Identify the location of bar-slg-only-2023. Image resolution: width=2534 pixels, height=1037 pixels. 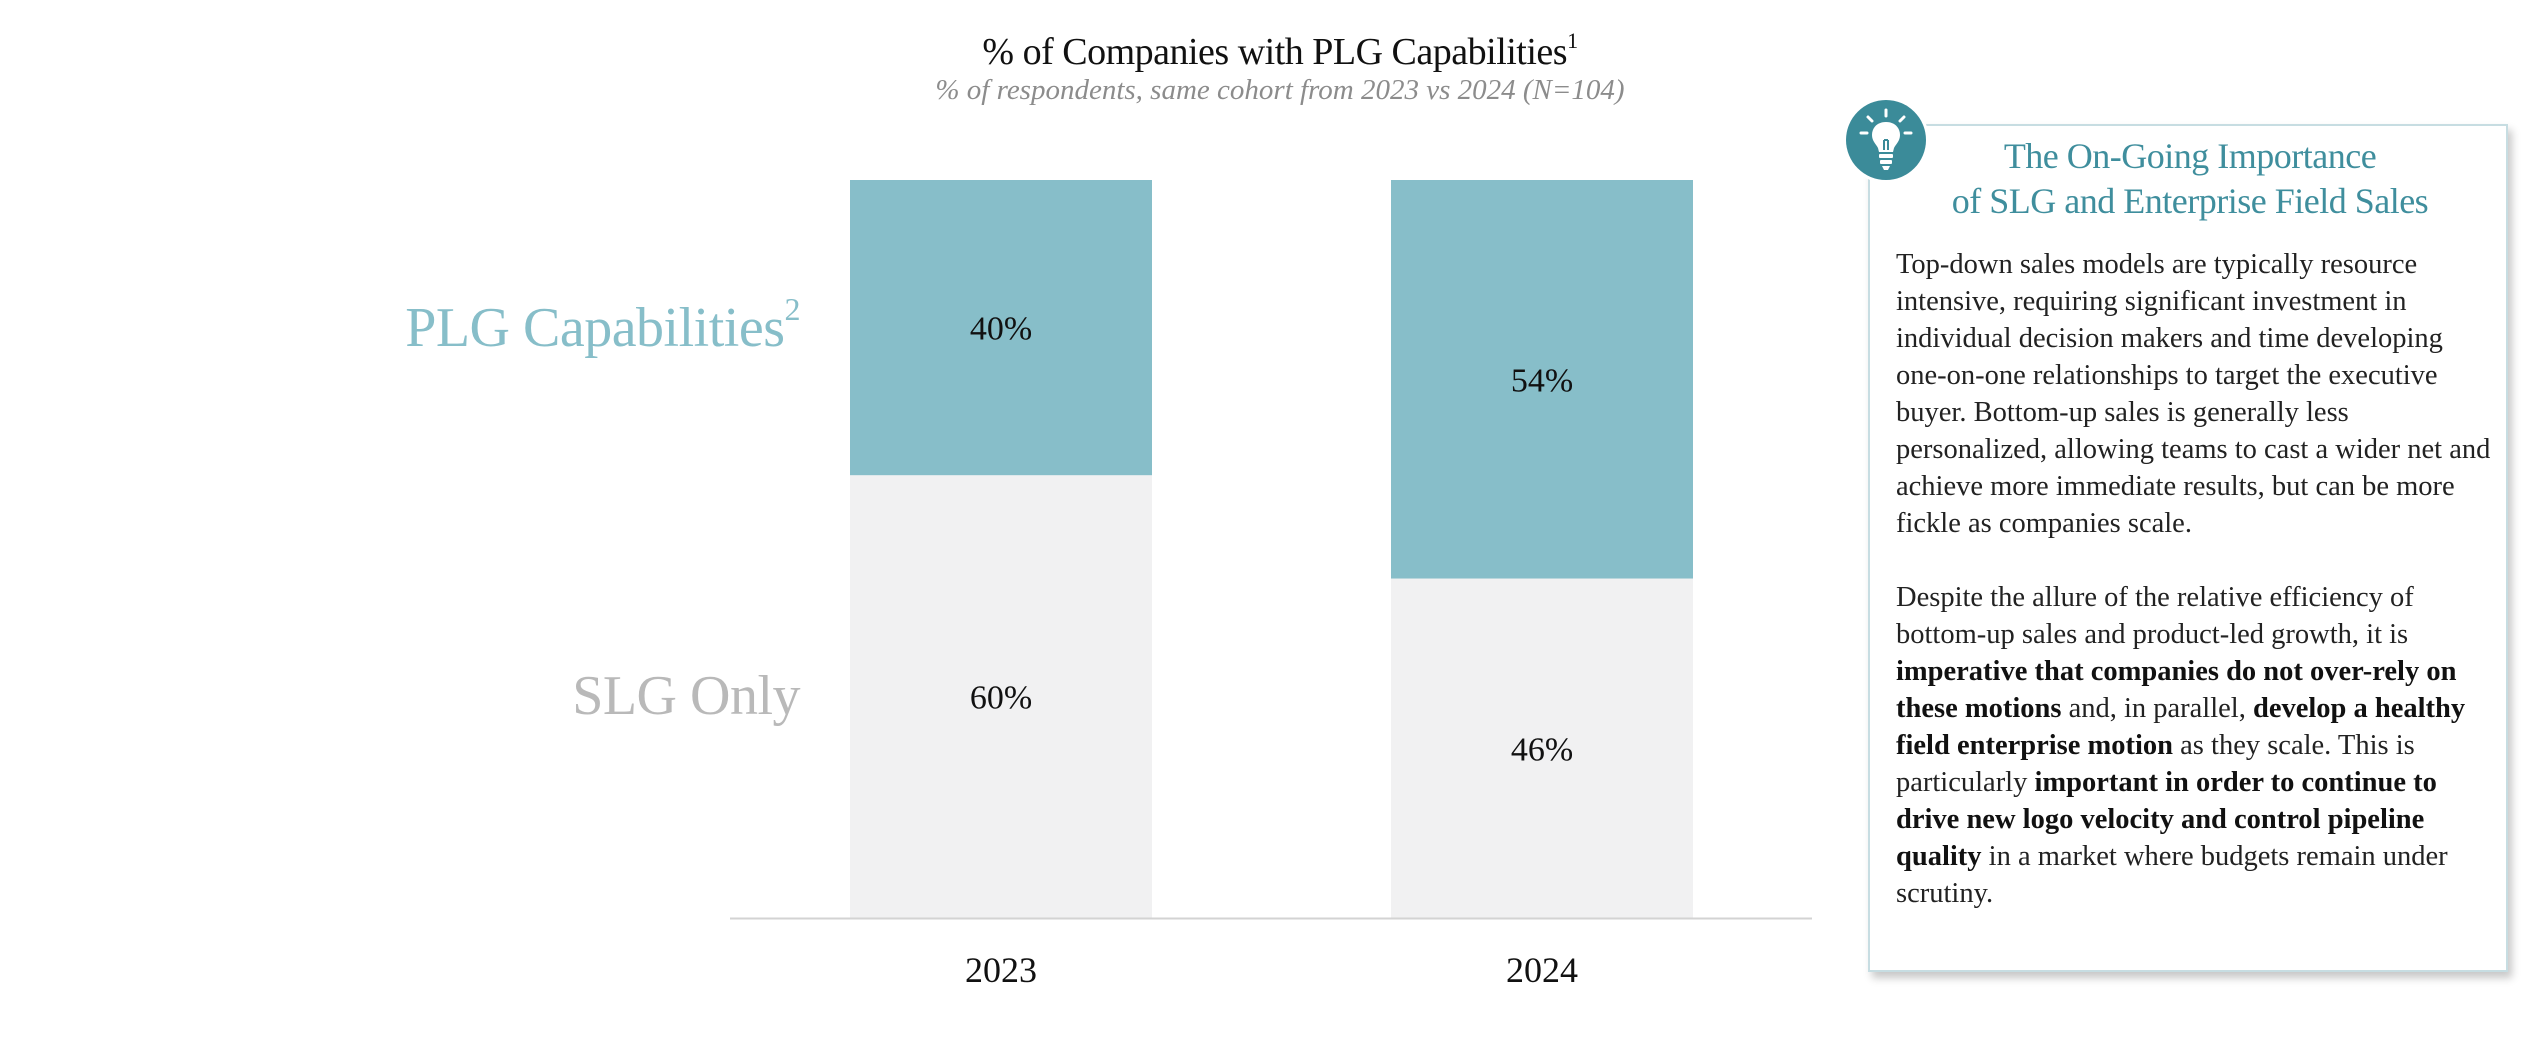
(1001, 696).